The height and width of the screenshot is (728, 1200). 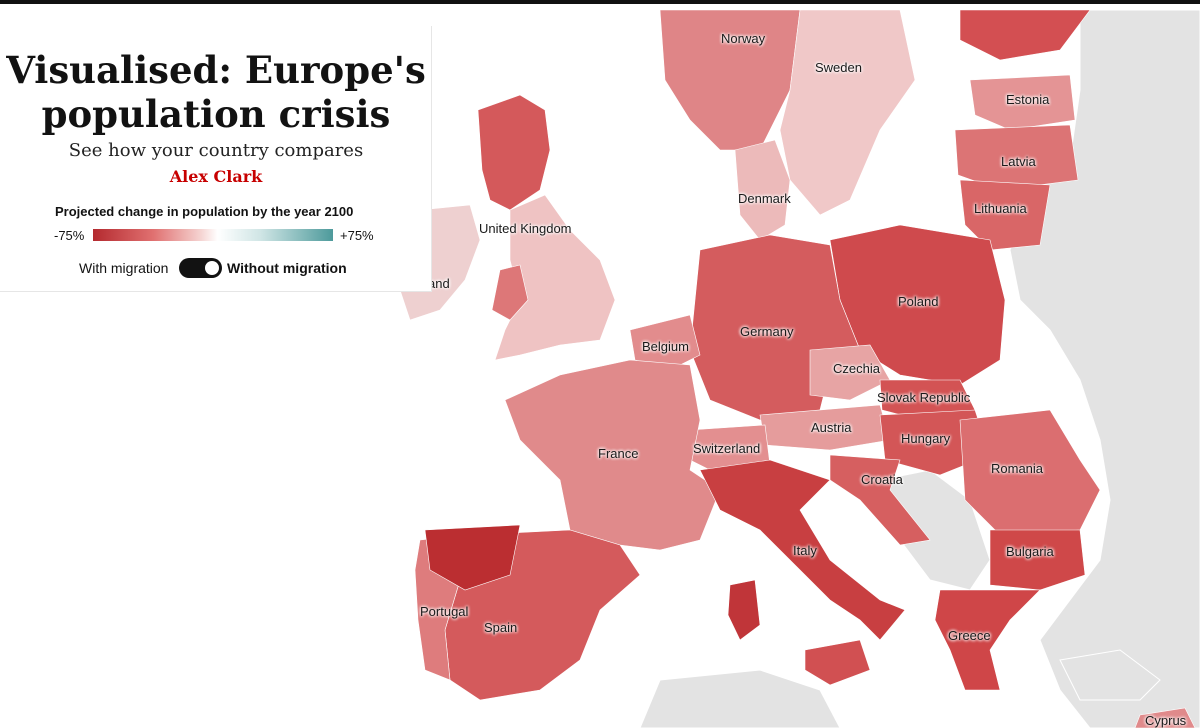 What do you see at coordinates (216, 70) in the screenshot?
I see `title-line-1: Visualised: Europe's` at bounding box center [216, 70].